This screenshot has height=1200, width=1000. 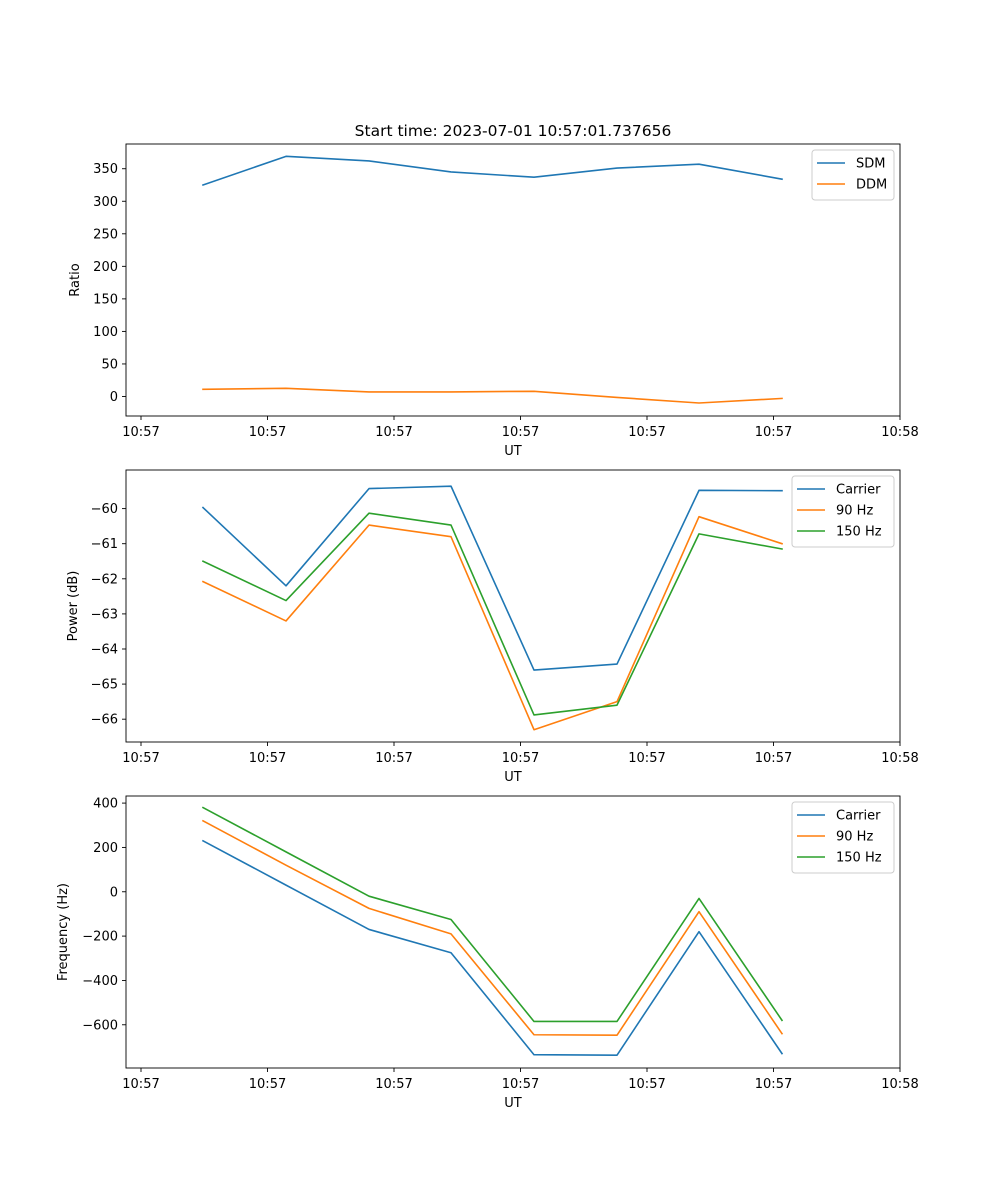 I want to click on y-tick-label: −63, so click(x=104, y=614).